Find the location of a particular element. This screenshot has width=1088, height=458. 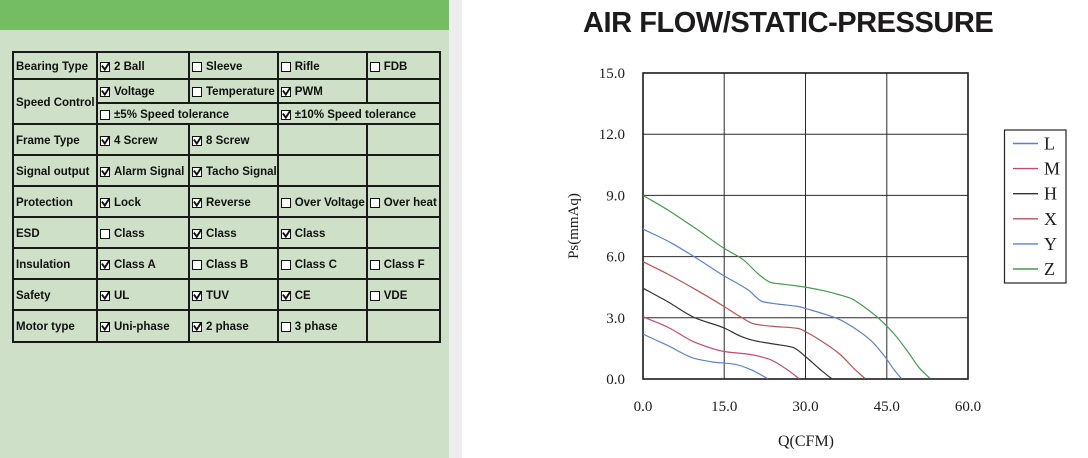

svg-text: 6.0 is located at coordinates (615, 258).